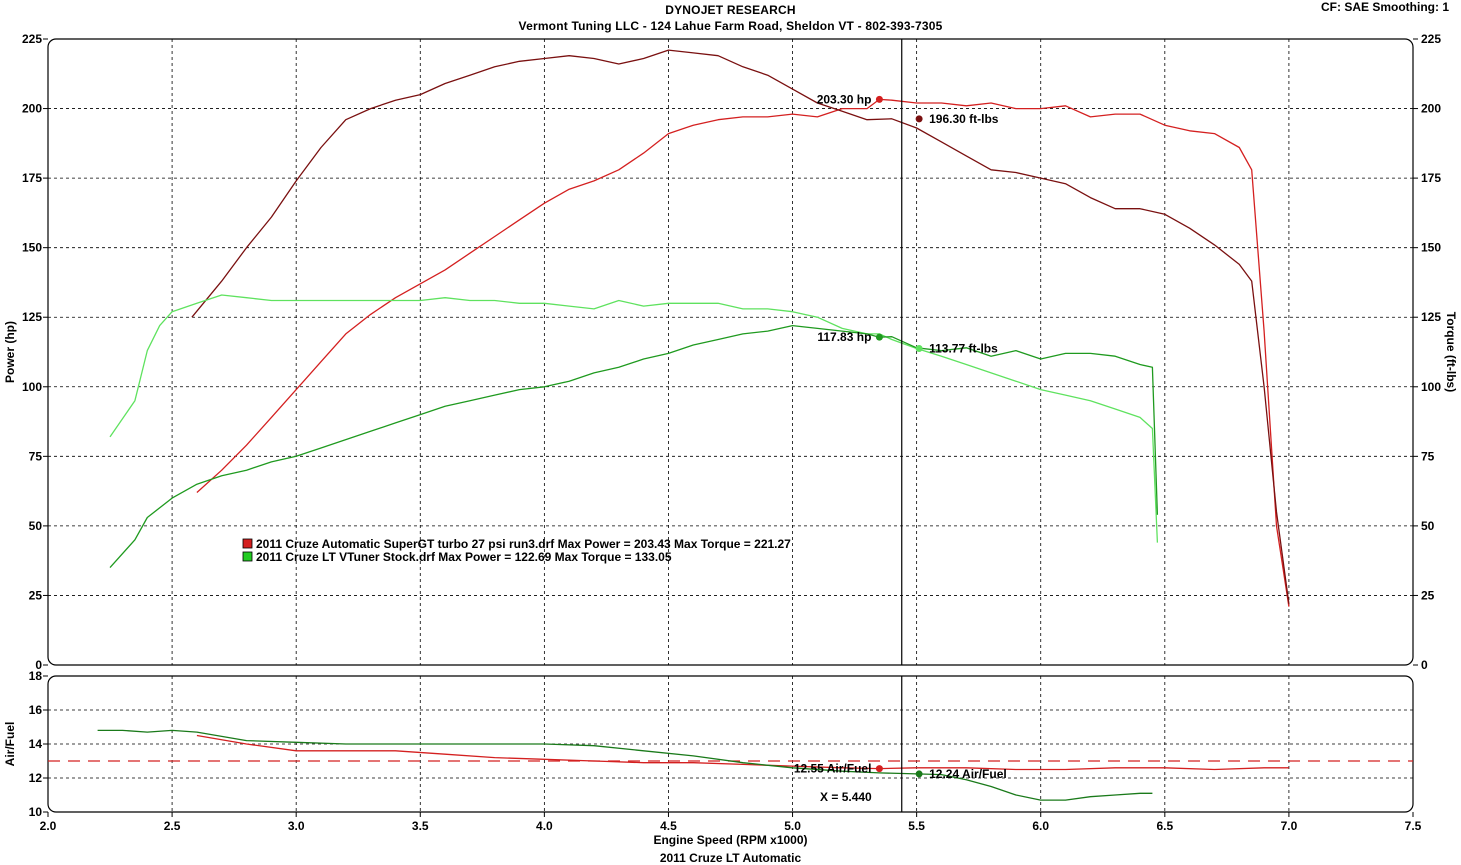 The image size is (1461, 865). What do you see at coordinates (36, 526) in the screenshot?
I see `y-tick-label: 50` at bounding box center [36, 526].